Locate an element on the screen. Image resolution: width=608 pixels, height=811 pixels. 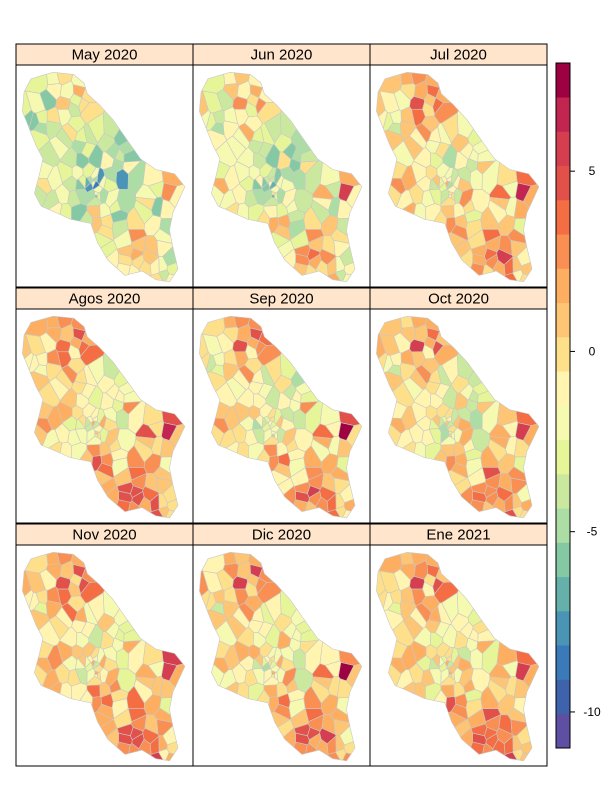
map-panel: Oct 2020 is located at coordinates (458, 405).